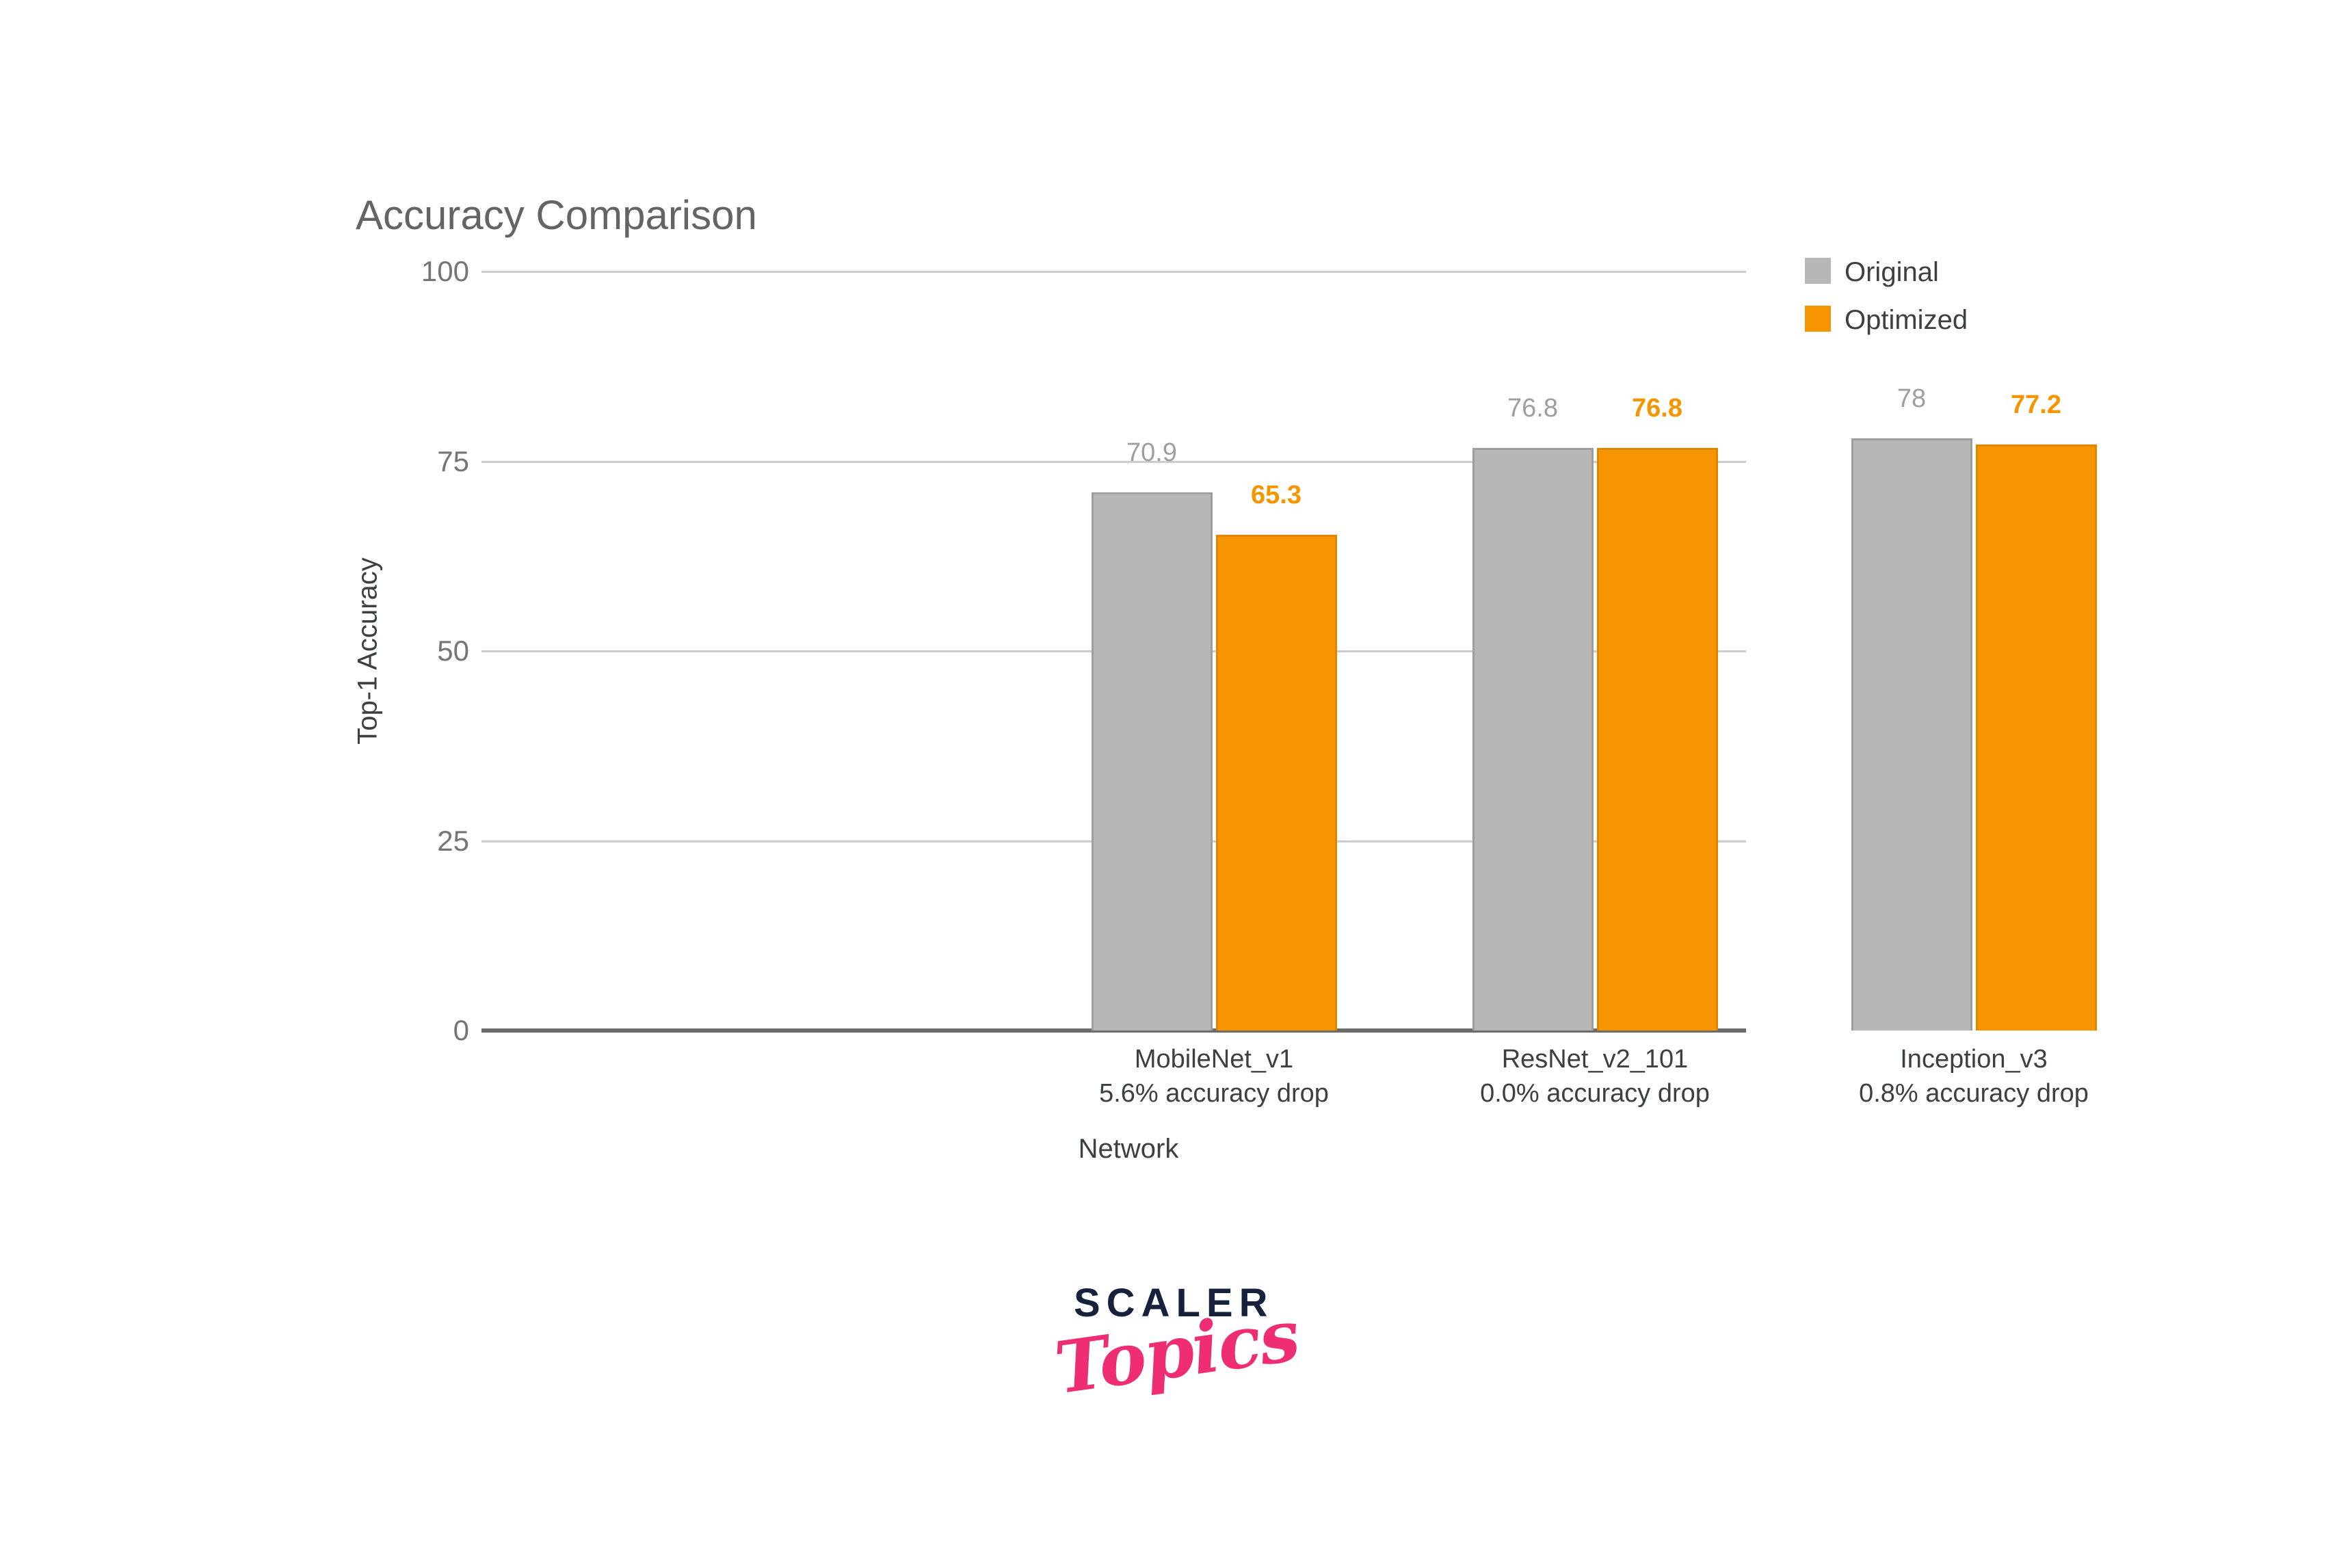 The width and height of the screenshot is (2326, 1568). I want to click on category-label-Inception_v3: Inception_v3 0.8% accuracy drop, so click(1974, 1076).